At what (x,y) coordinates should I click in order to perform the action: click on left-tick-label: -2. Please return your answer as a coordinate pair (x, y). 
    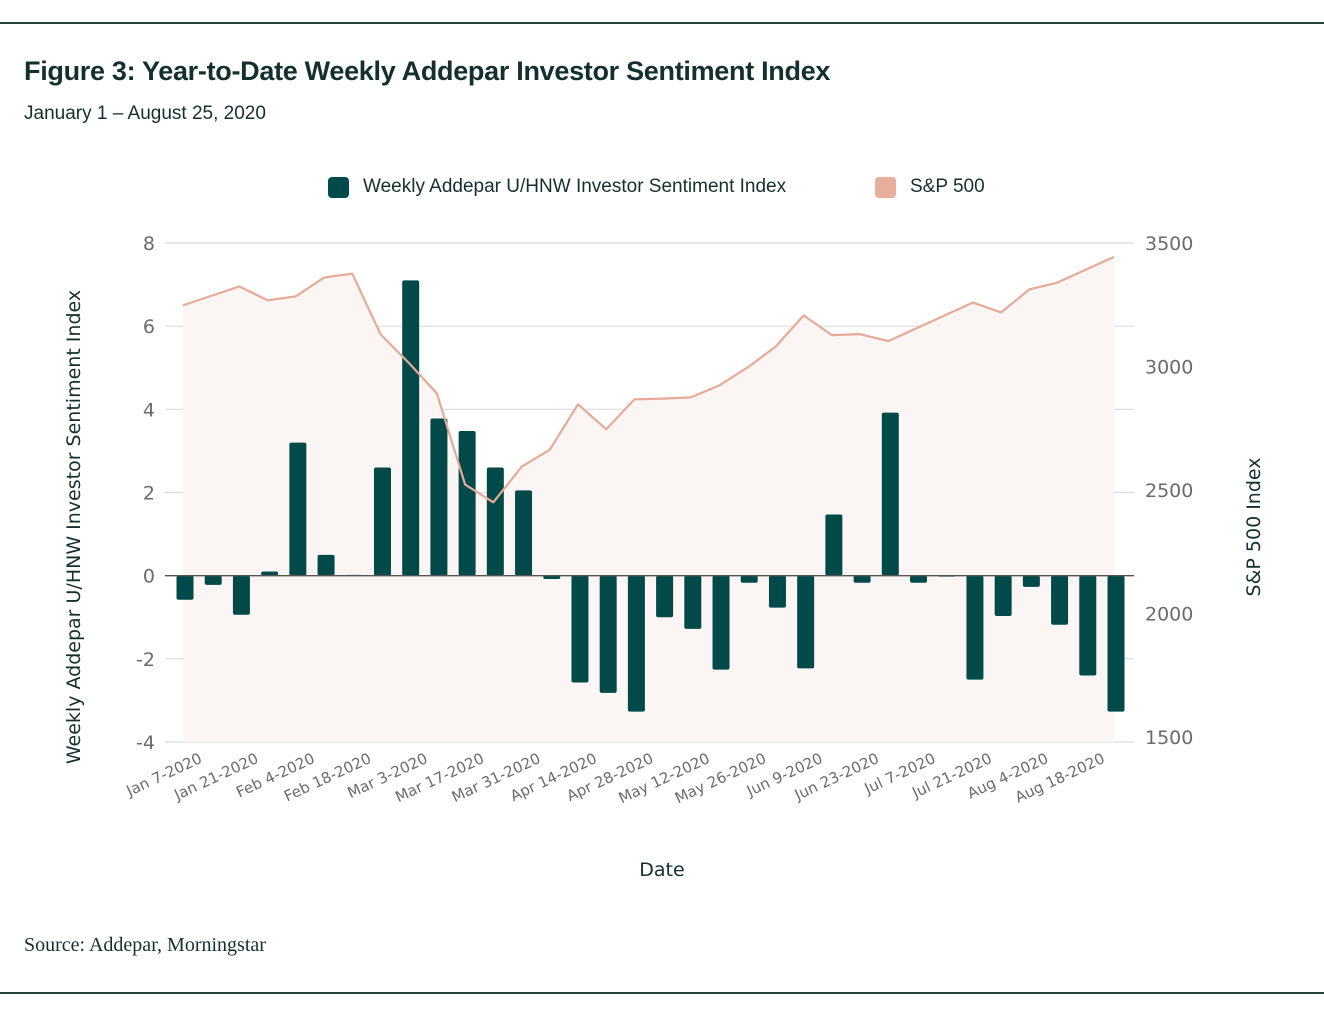
    Looking at the image, I should click on (145, 660).